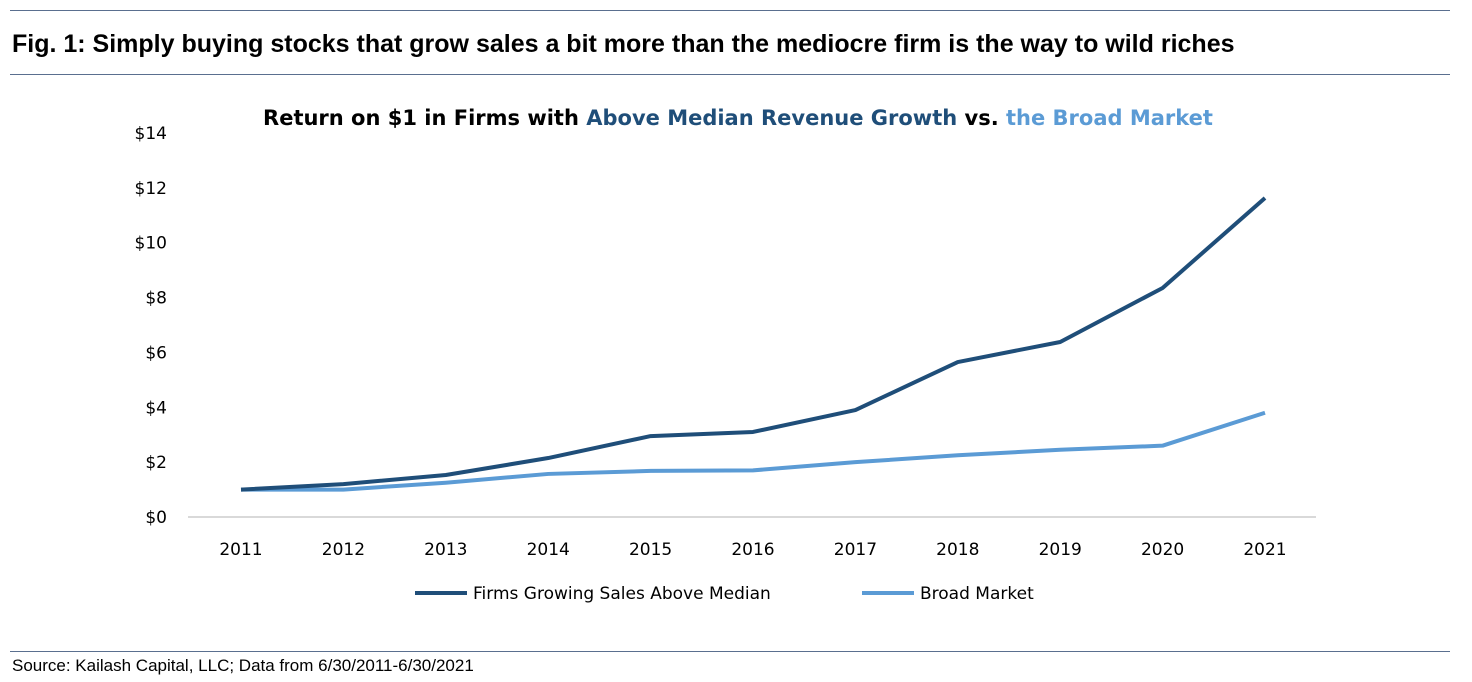  Describe the element at coordinates (156, 518) in the screenshot. I see `y-tick-label: $0` at that location.